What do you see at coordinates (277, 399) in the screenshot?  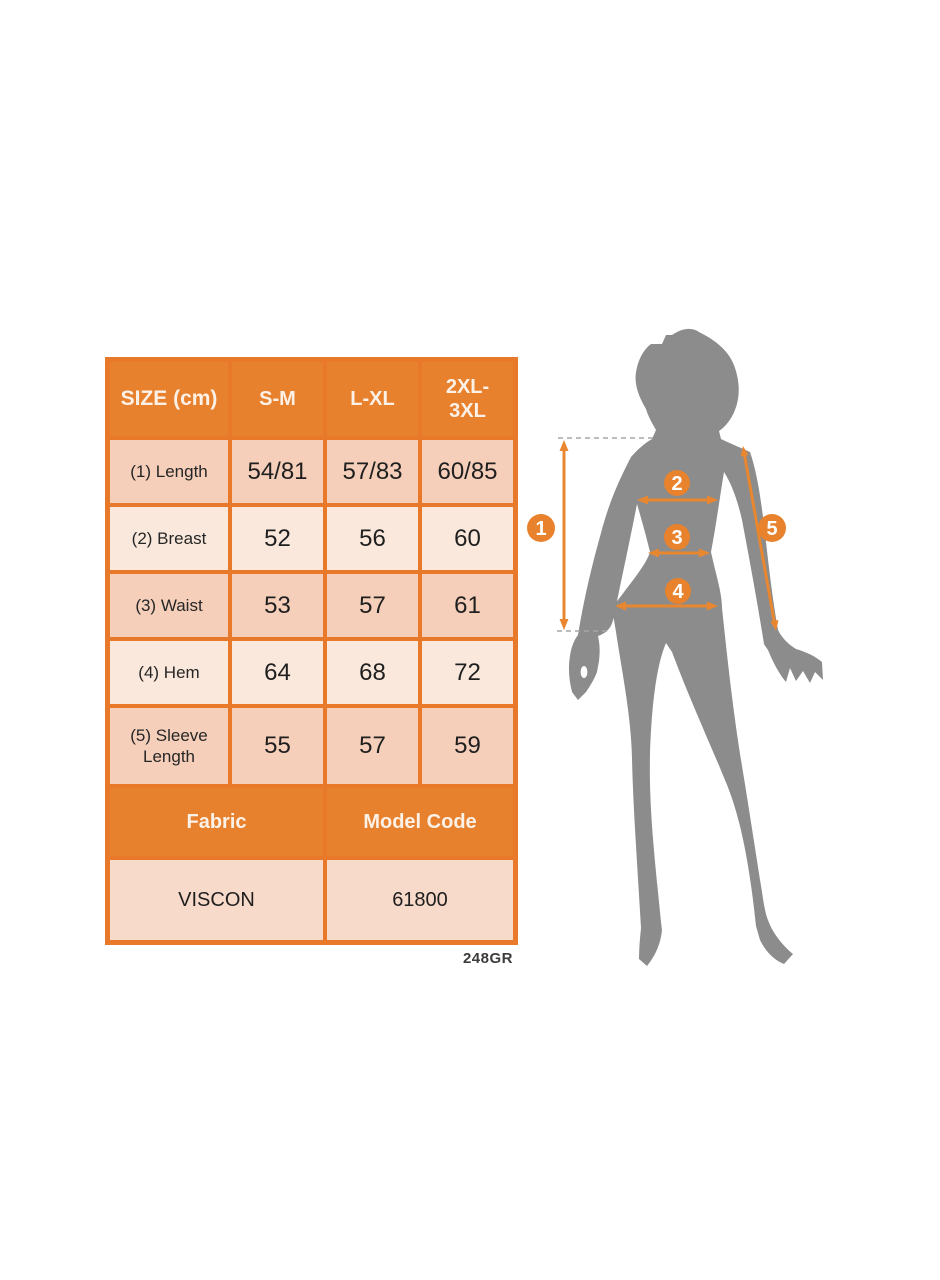 I see `table-header-sm: S-M` at bounding box center [277, 399].